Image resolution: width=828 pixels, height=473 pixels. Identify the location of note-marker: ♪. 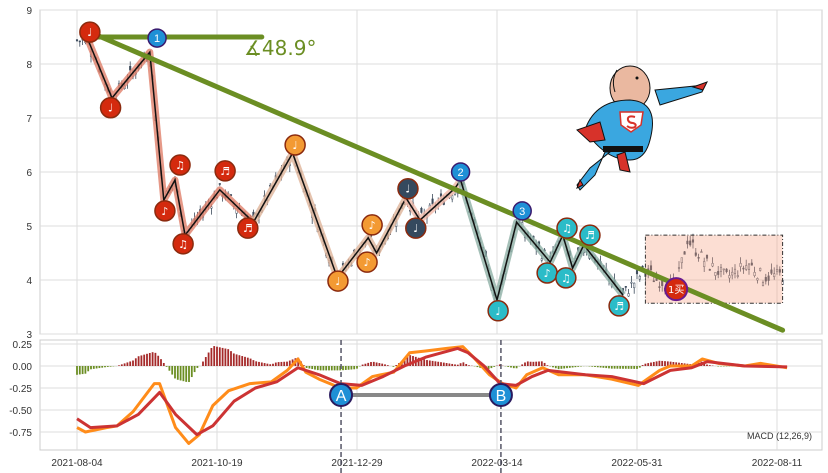
(367, 262).